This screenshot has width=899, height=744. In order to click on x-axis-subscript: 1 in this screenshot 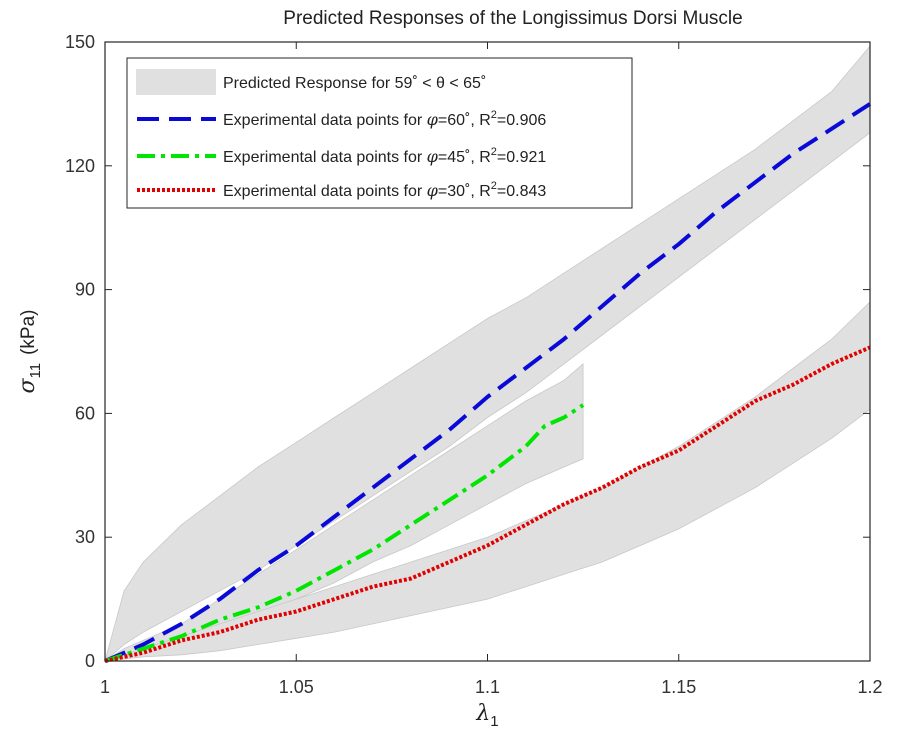, I will do `click(494, 721)`.